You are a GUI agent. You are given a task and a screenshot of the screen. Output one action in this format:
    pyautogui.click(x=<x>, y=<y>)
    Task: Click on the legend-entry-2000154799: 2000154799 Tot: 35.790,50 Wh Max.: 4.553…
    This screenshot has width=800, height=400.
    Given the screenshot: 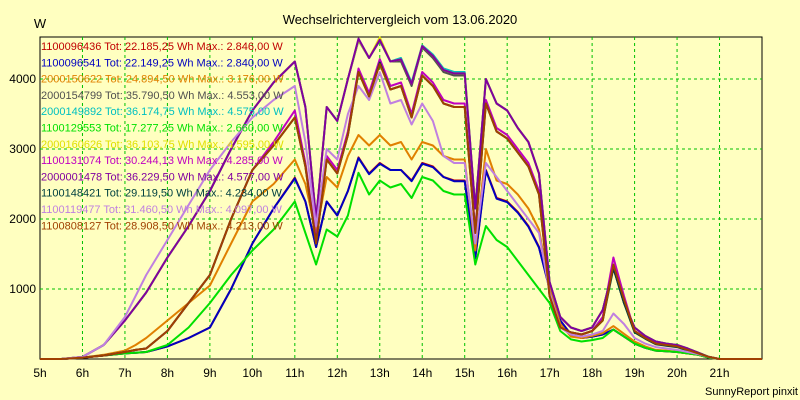 What is the action you would take?
    pyautogui.click(x=162, y=96)
    